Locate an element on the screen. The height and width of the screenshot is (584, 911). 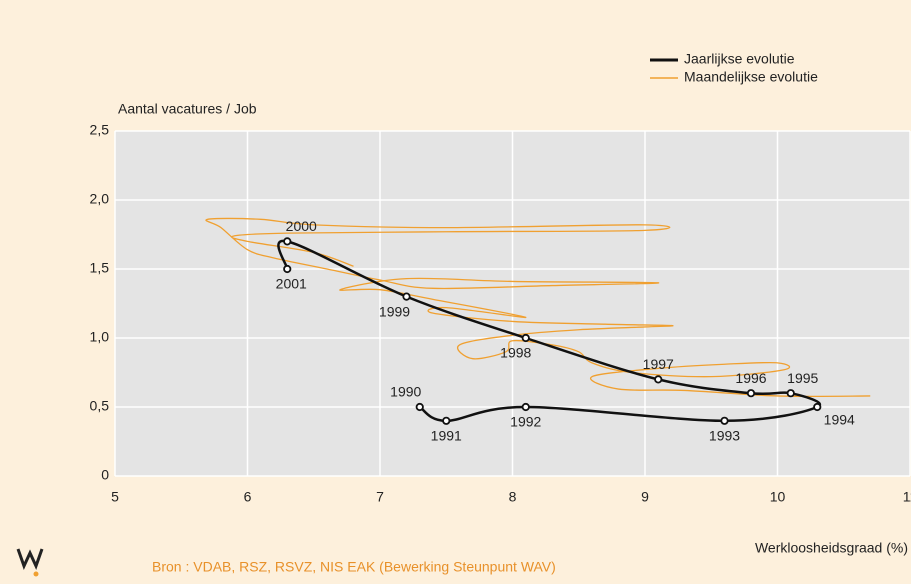
year-label: 1992 is located at coordinates (525, 422).